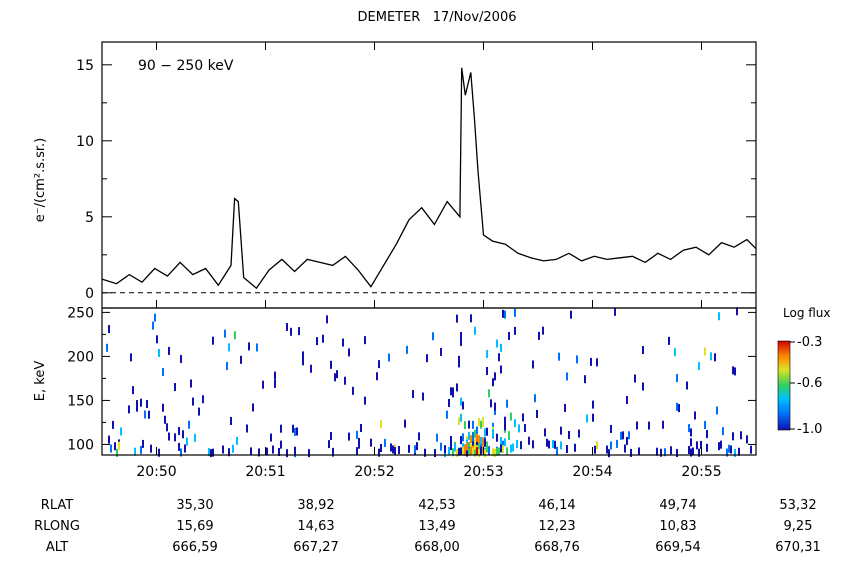 This screenshot has height=564, width=847. Describe the element at coordinates (156, 472) in the screenshot. I see `time-x-tick-label: 20:50` at that location.